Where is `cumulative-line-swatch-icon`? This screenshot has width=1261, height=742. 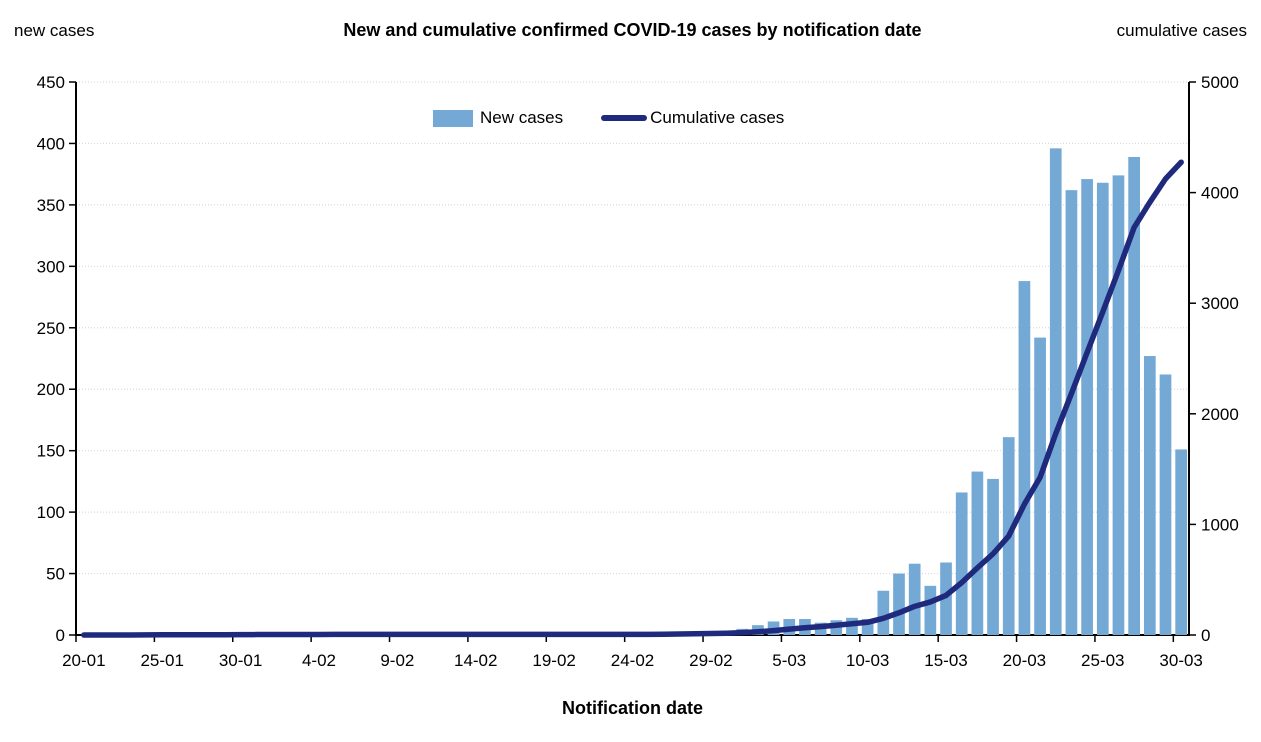
cumulative-line-swatch-icon is located at coordinates (624, 118).